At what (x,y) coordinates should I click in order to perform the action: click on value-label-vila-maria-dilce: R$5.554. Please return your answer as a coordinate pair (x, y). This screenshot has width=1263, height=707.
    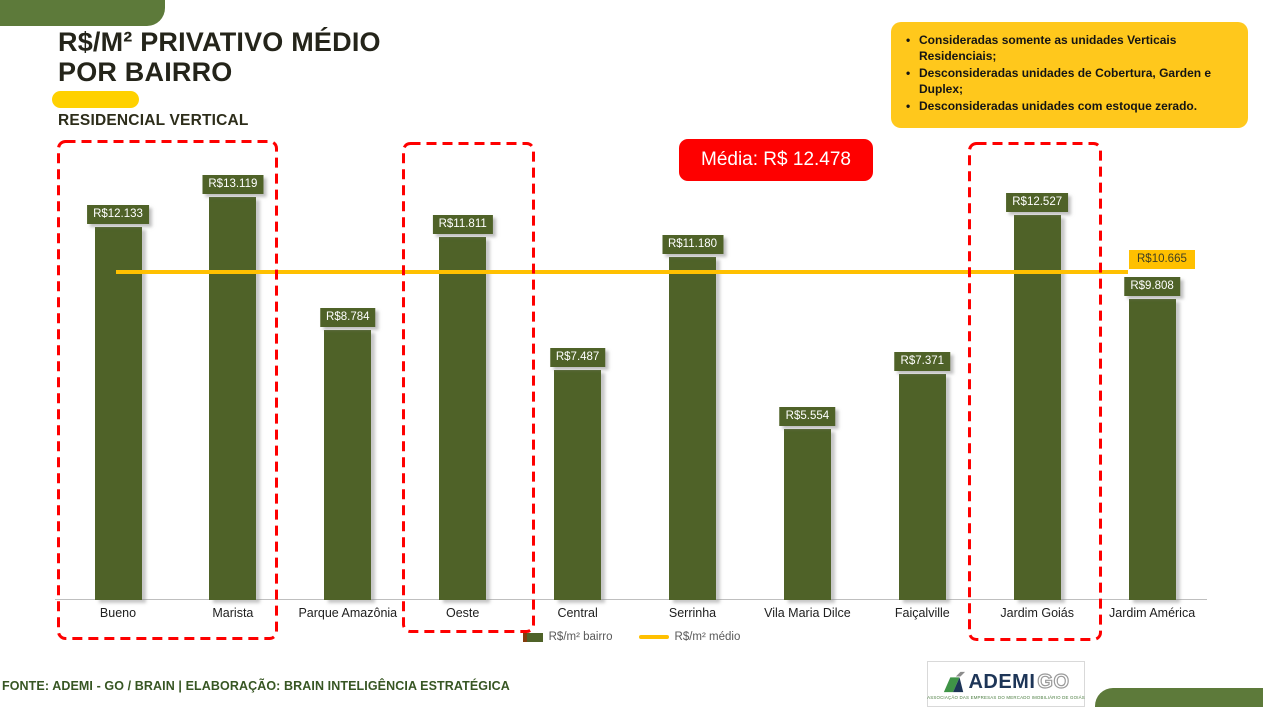
    Looking at the image, I should click on (807, 416).